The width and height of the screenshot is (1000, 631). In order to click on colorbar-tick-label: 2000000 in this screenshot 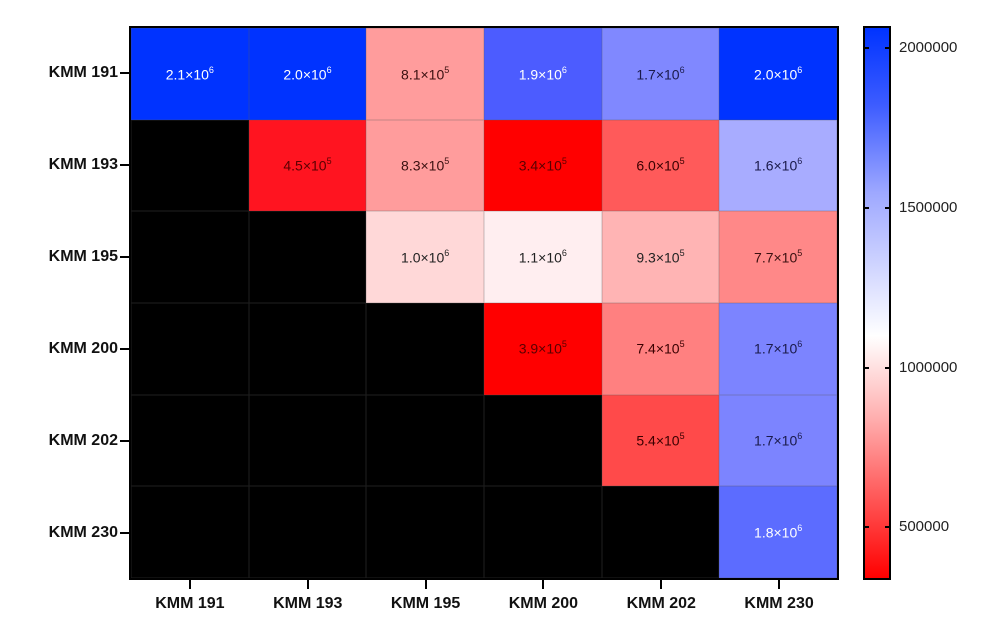, I will do `click(928, 47)`.